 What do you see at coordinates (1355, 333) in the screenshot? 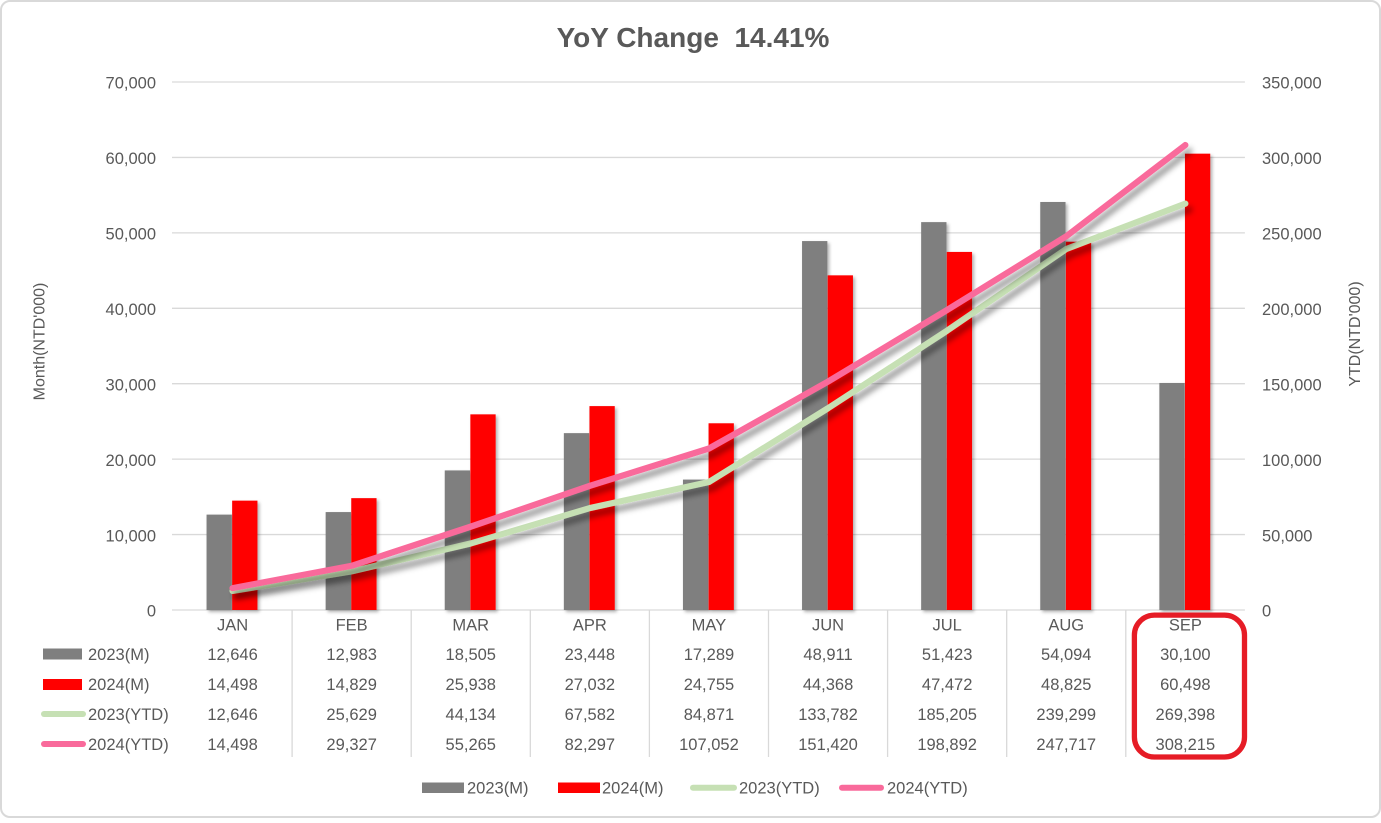
I see `svg-text: YTD(NTD'000)` at bounding box center [1355, 333].